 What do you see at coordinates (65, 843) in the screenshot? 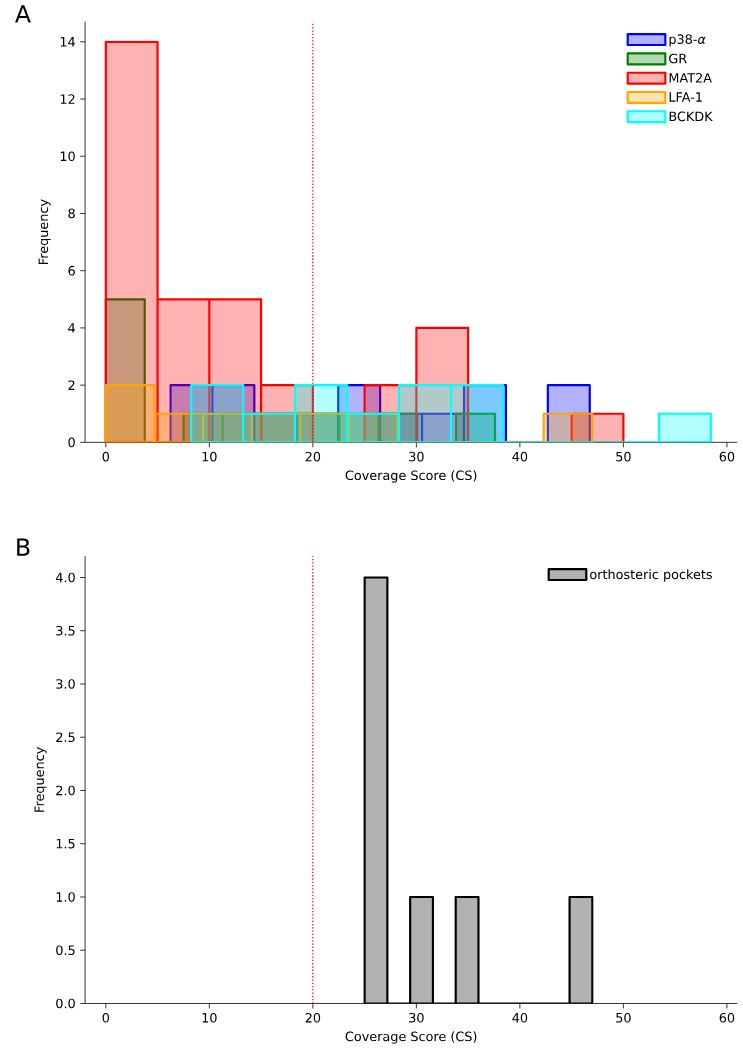
I see `y-tick-label: 1.5` at bounding box center [65, 843].